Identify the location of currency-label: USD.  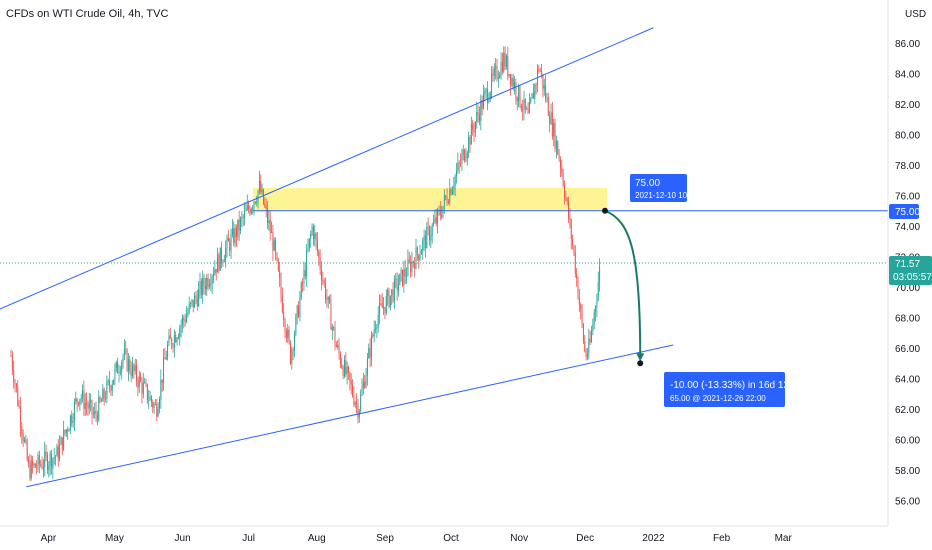
(915, 14).